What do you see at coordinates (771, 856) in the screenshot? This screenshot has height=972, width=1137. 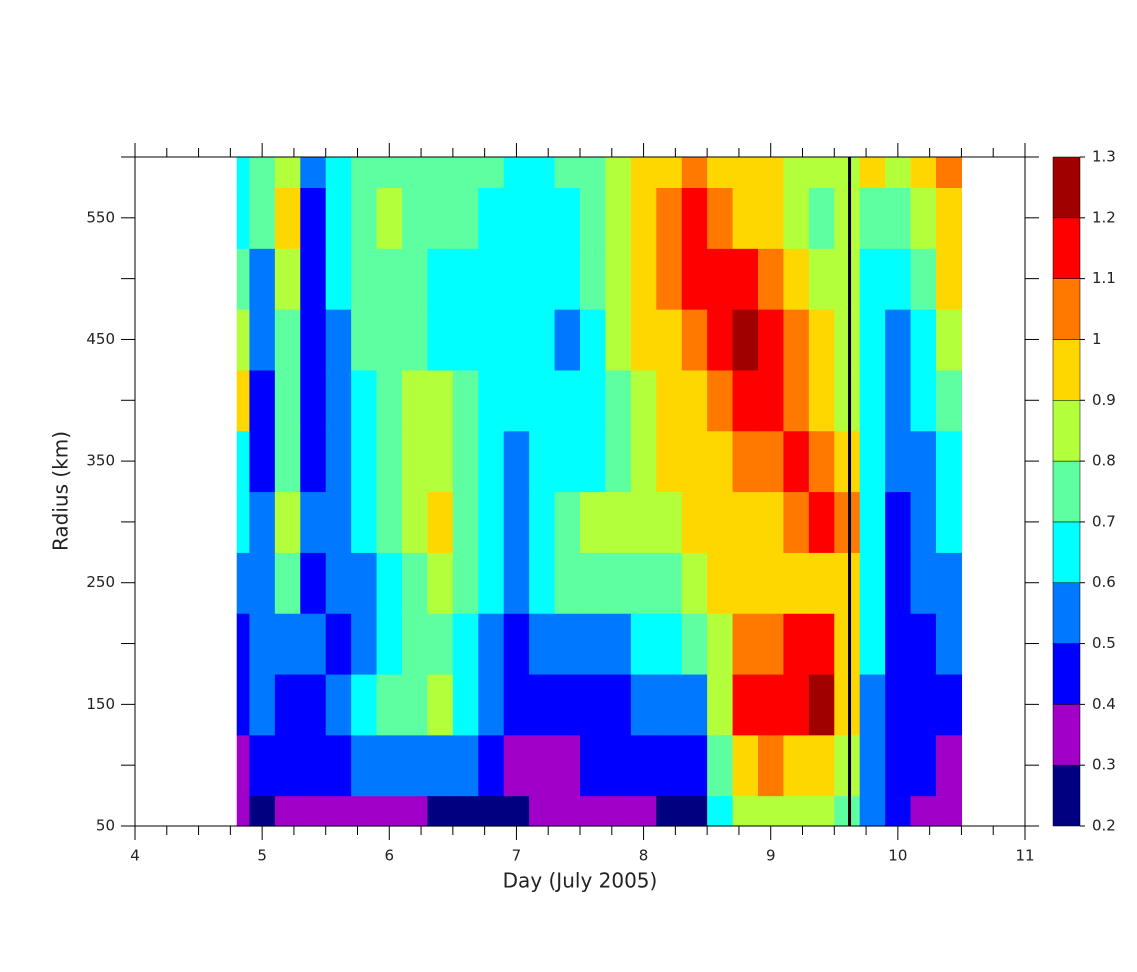 I see `x-tick-label: 9` at bounding box center [771, 856].